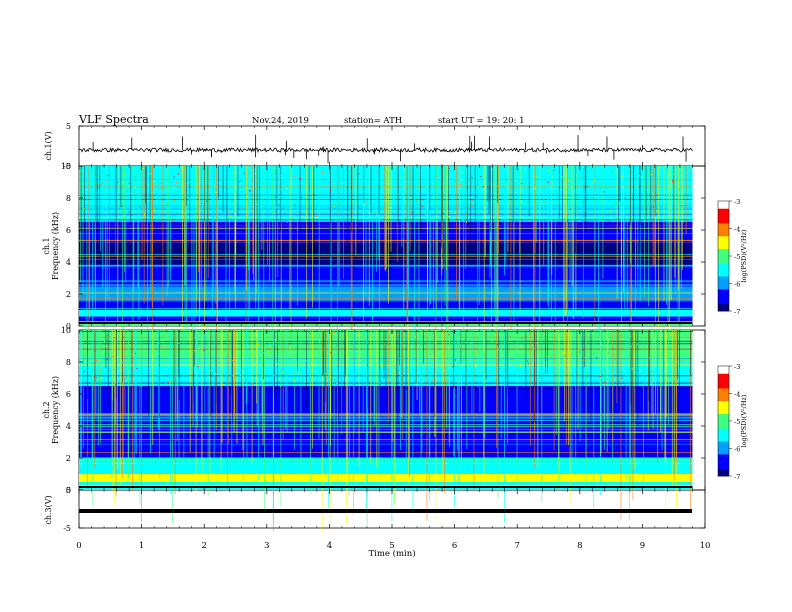 The width and height of the screenshot is (792, 612). Describe the element at coordinates (386, 464) in the screenshot. I see `narrowband-line` at that location.